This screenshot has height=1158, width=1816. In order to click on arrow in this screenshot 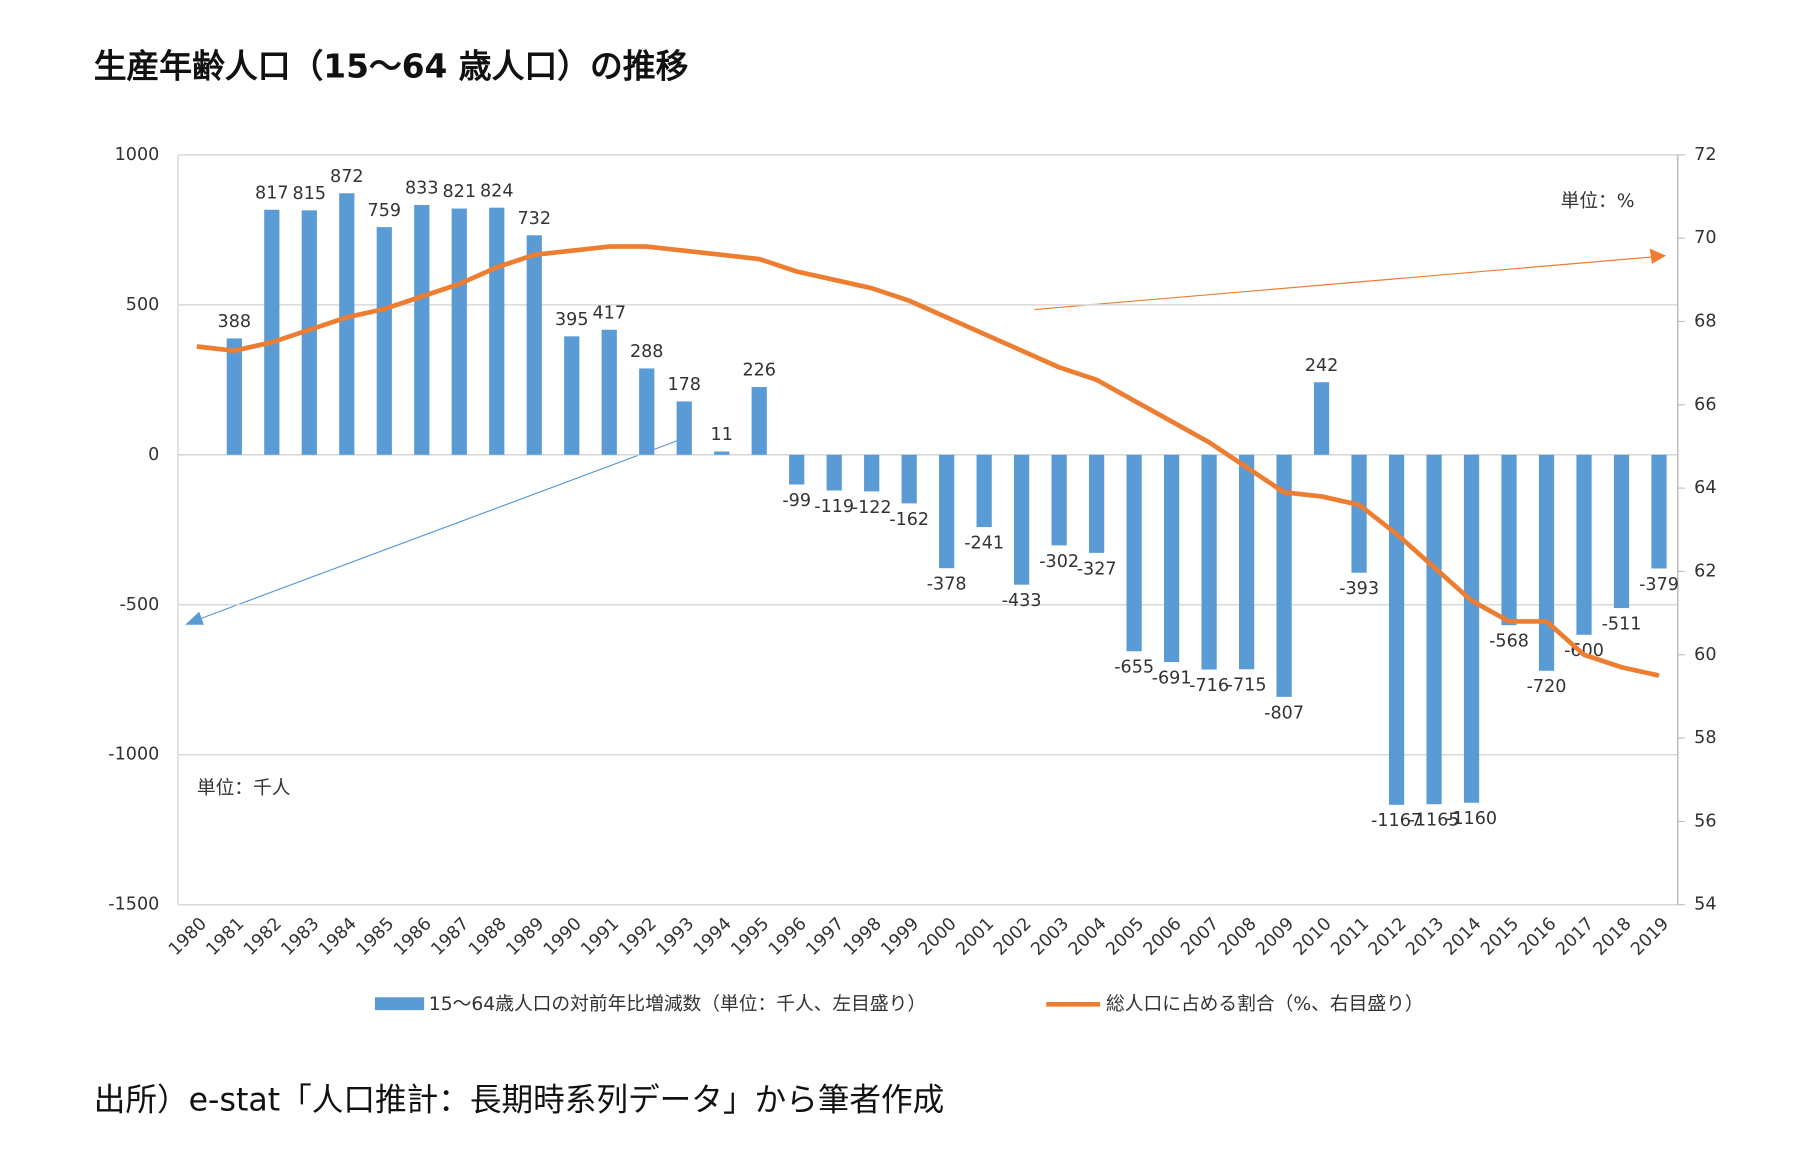, I will do `click(1344, 283)`.